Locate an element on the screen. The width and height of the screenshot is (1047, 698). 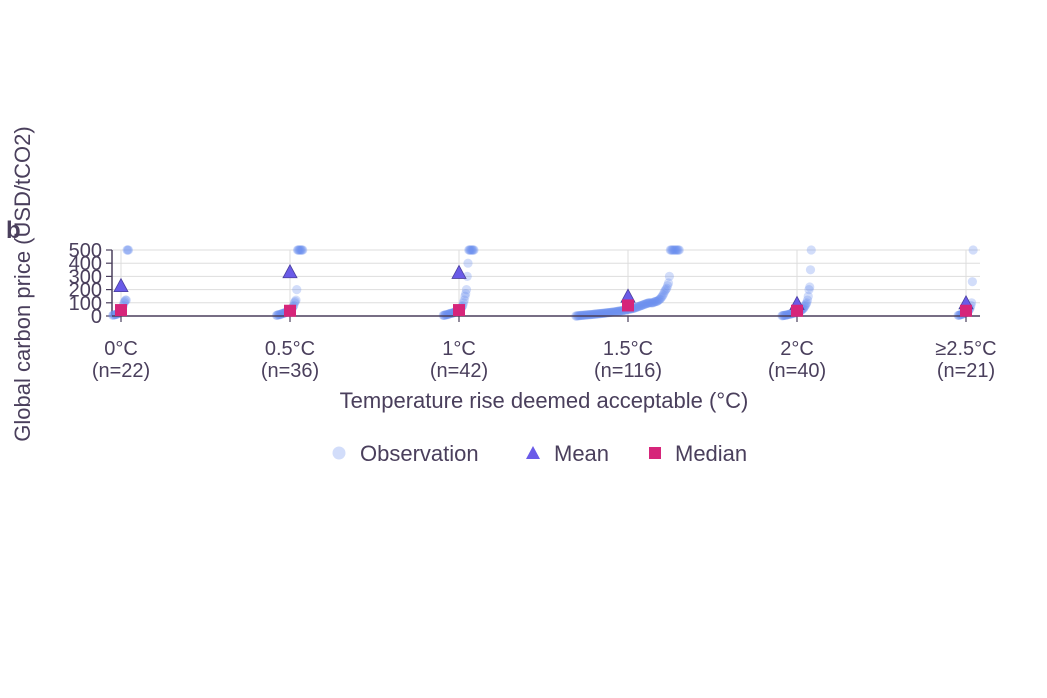
x-category-label: 1.5°C is located at coordinates (628, 349).